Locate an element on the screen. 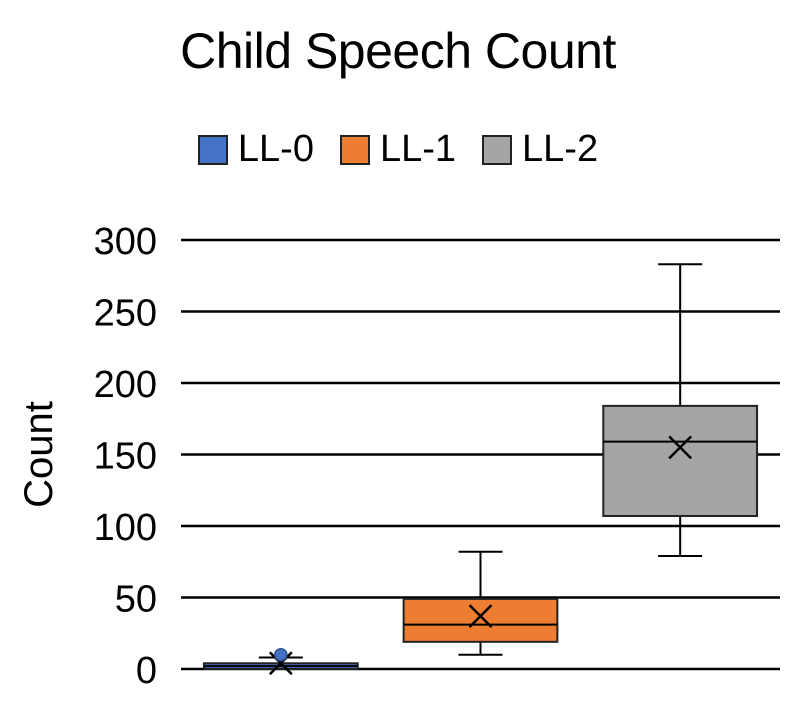 This screenshot has width=796, height=712. legend-label-ll-1: LL-1 is located at coordinates (418, 149).